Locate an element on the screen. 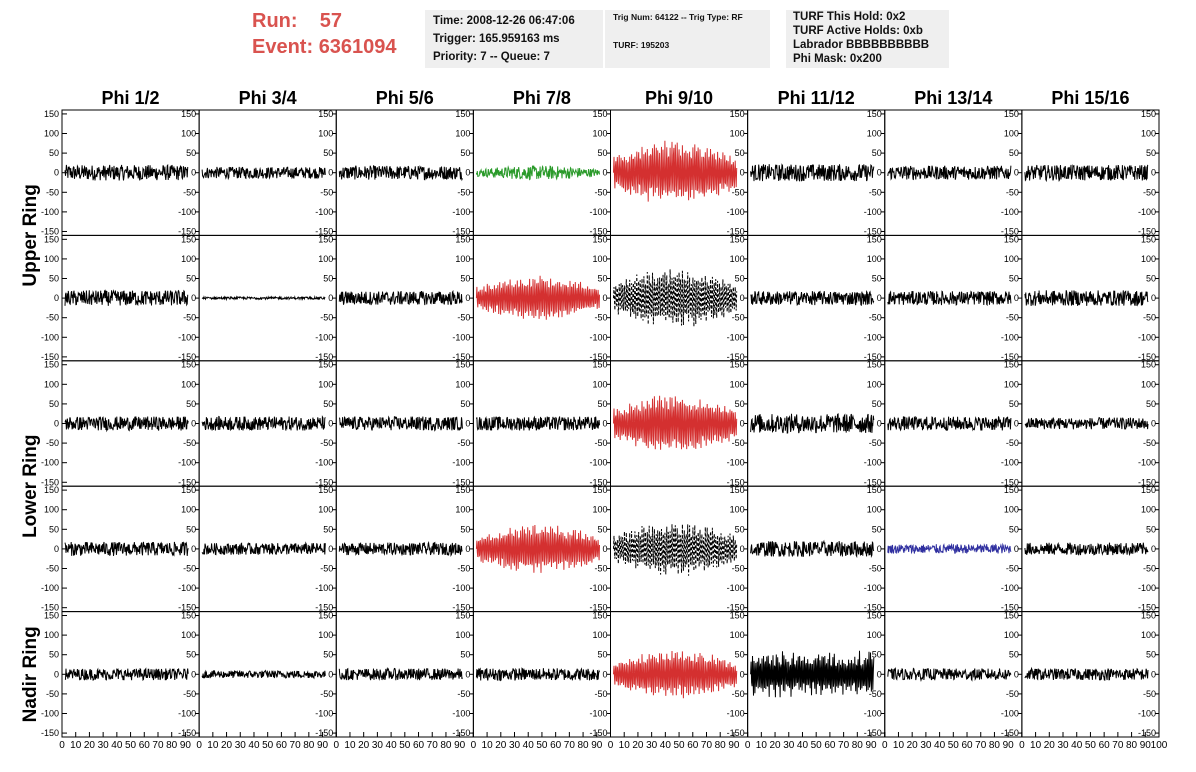  time-text: Time: 2008-12-26 06:47:06 is located at coordinates (504, 21).